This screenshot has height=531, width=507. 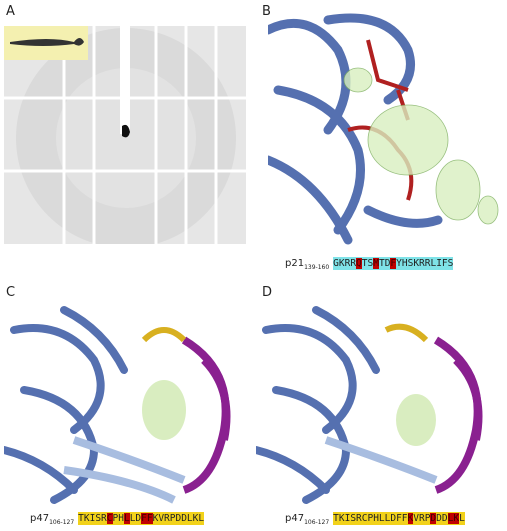 I want to click on sequence-caption: p47106-127 TKISRCPHLLDFFKVRPDDDLKL, so click(x=375, y=519).